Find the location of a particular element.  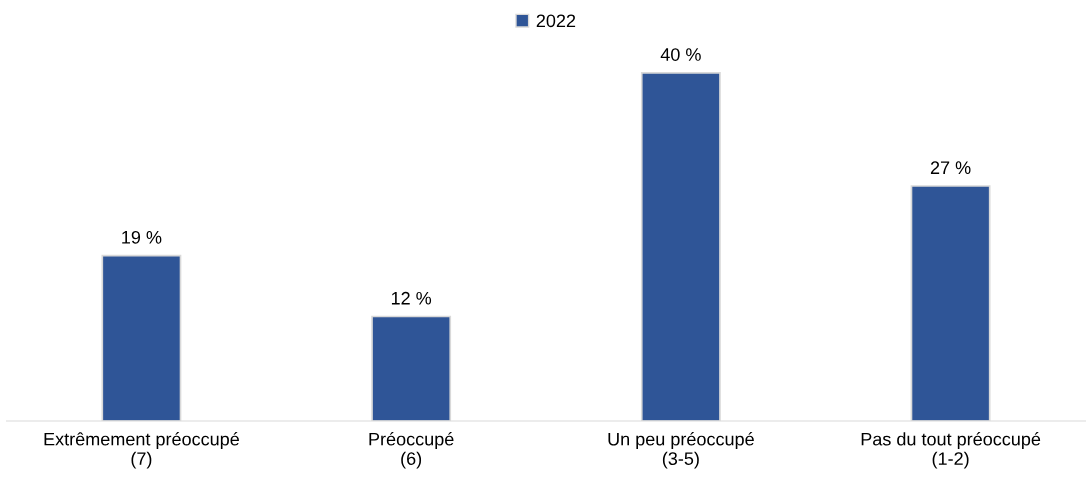

data-label: 40 % is located at coordinates (680, 54).